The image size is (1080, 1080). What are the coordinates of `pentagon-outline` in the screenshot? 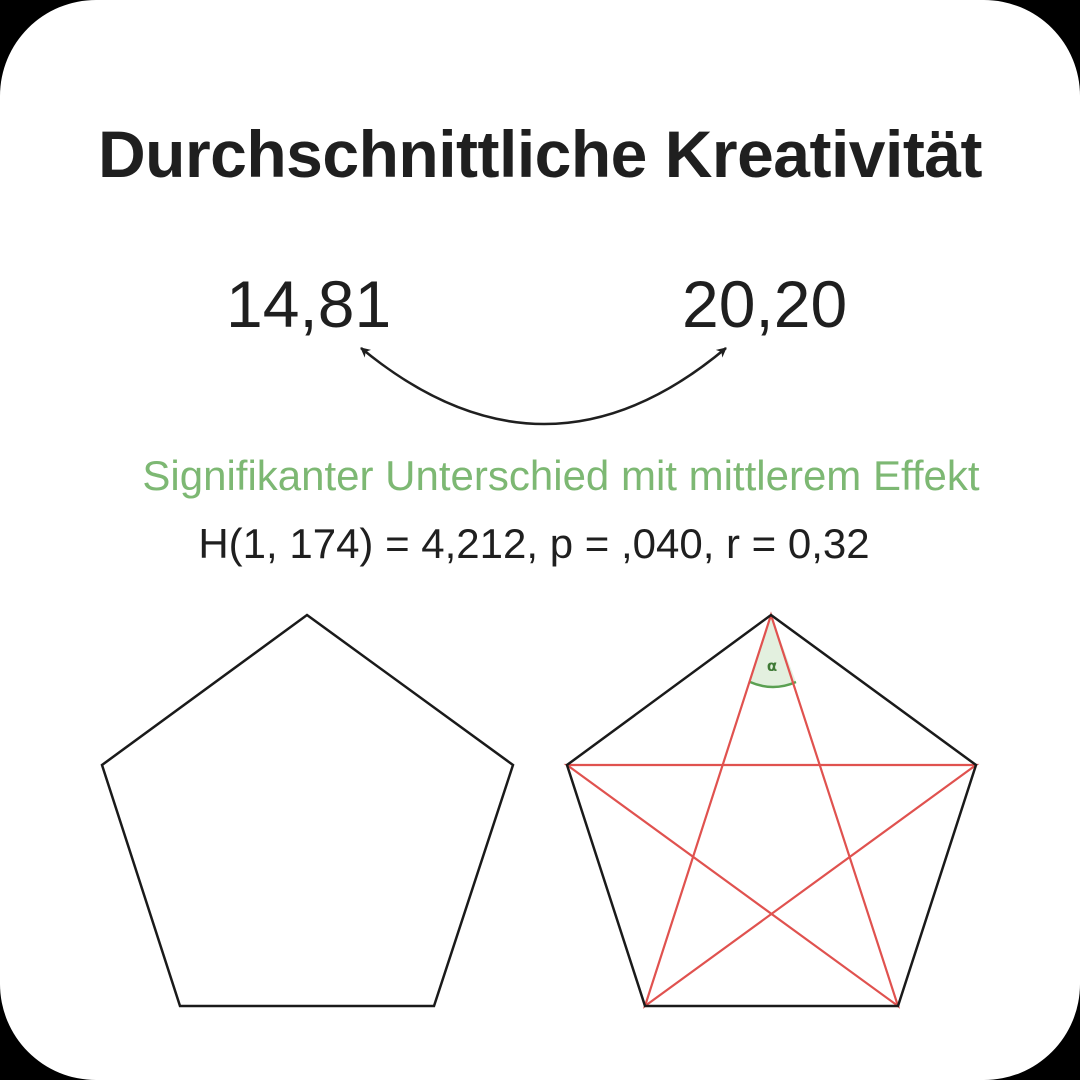 It's located at (771, 810).